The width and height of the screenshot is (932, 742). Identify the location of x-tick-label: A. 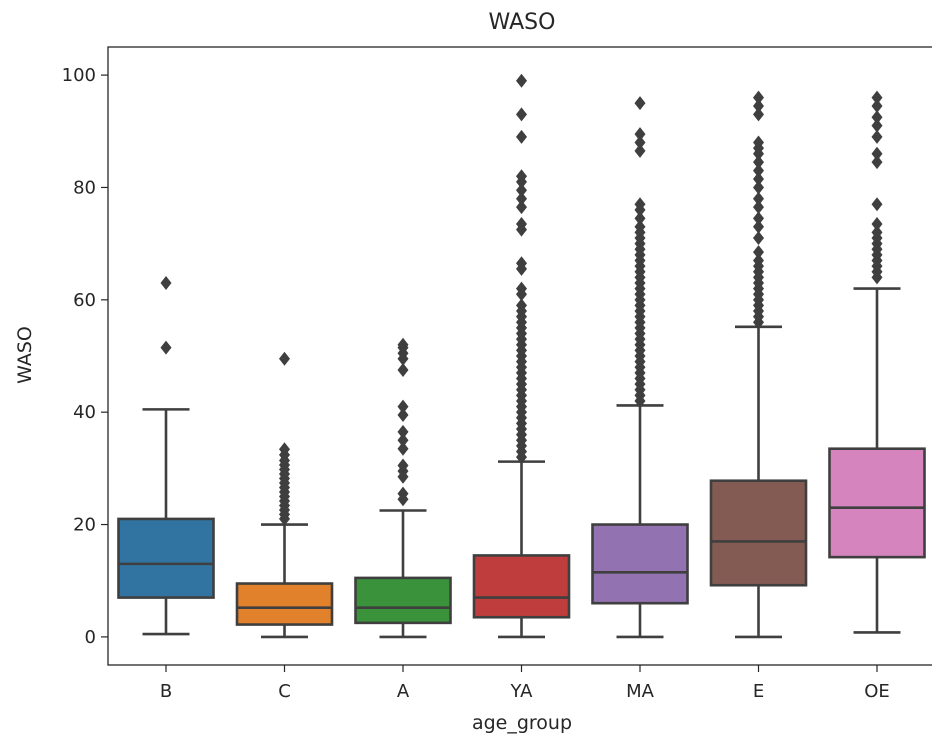
(403, 691).